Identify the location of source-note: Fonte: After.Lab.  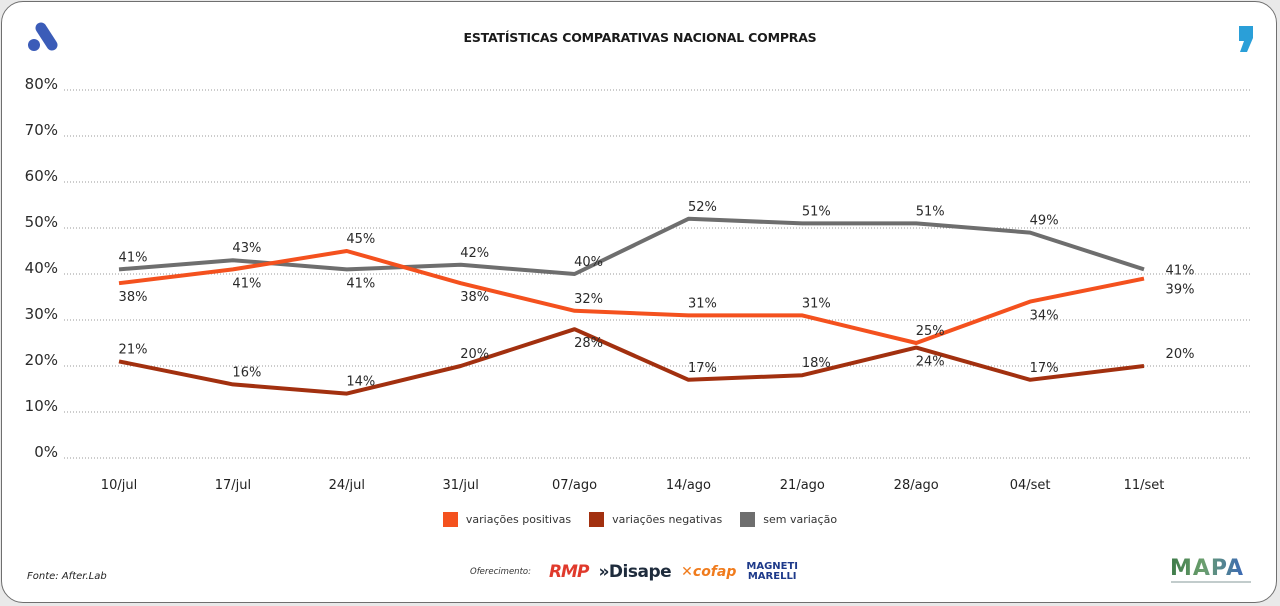
(67, 576).